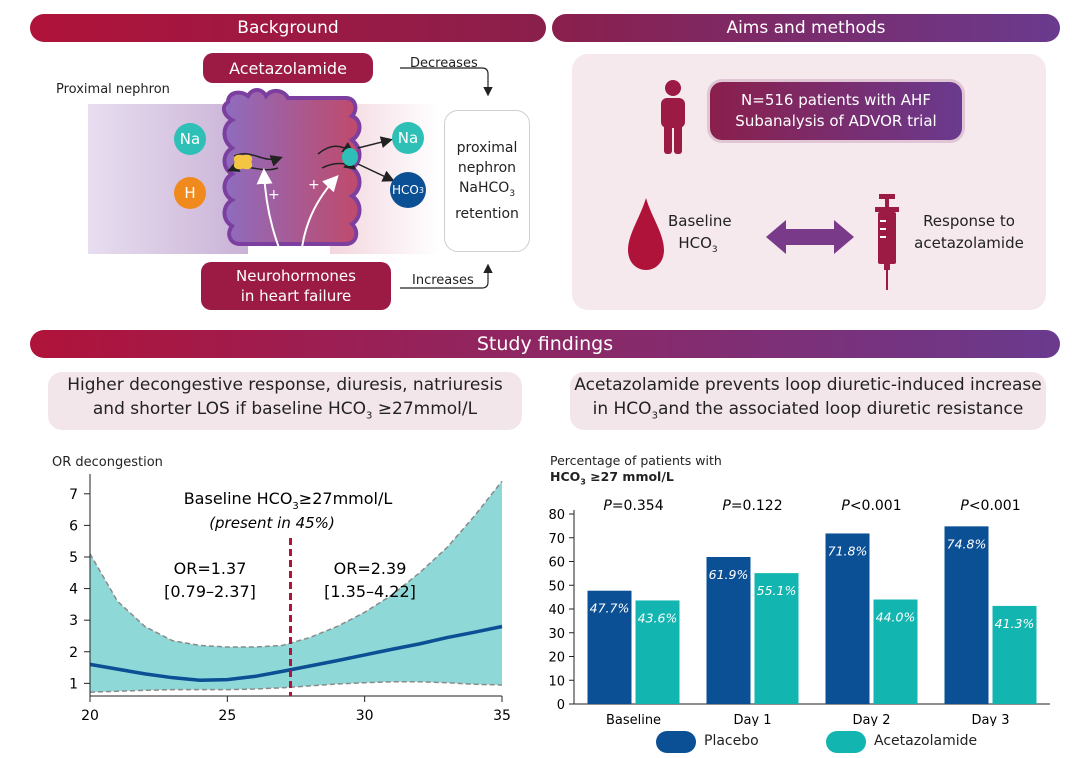 This screenshot has width=1077, height=758. Describe the element at coordinates (190, 193) in the screenshot. I see `h-ion: H` at that location.